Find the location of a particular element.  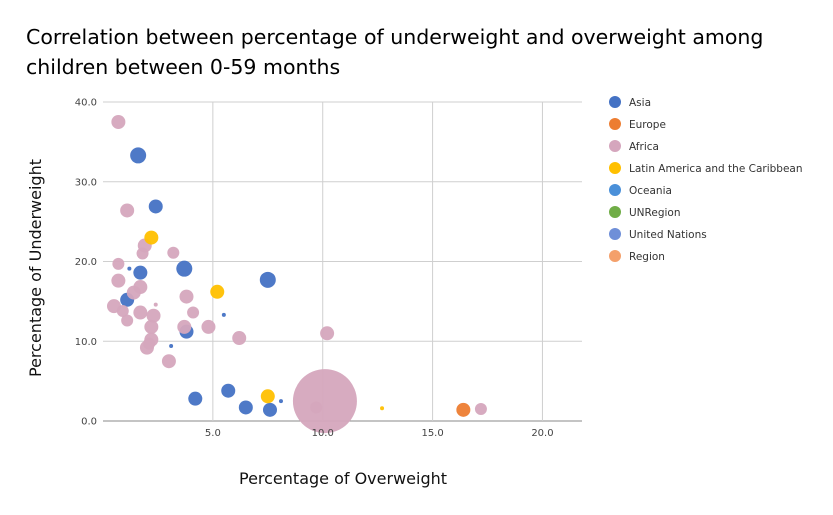

y-tick-label: 40.0 is located at coordinates (86, 103).